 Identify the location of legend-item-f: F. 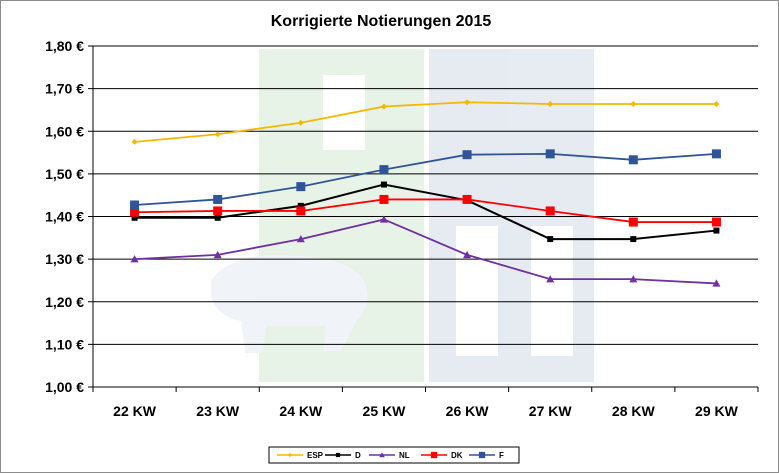
(486, 455).